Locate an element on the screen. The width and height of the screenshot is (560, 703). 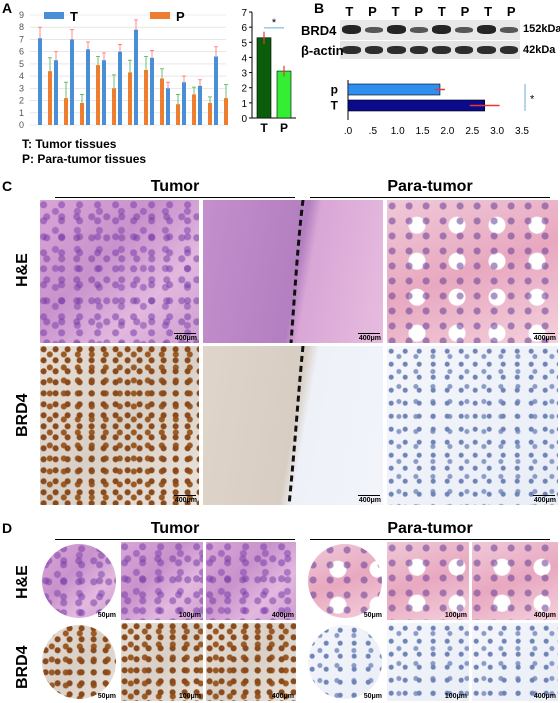
c-he-border-image: 400μm is located at coordinates (293, 271).